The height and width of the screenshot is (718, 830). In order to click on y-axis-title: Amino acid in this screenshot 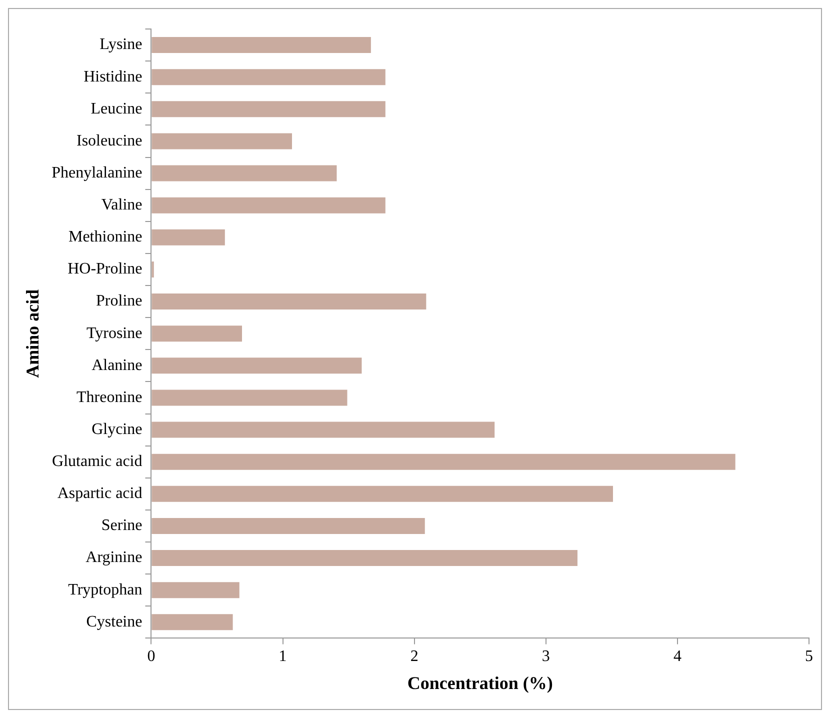, I will do `click(32, 333)`.